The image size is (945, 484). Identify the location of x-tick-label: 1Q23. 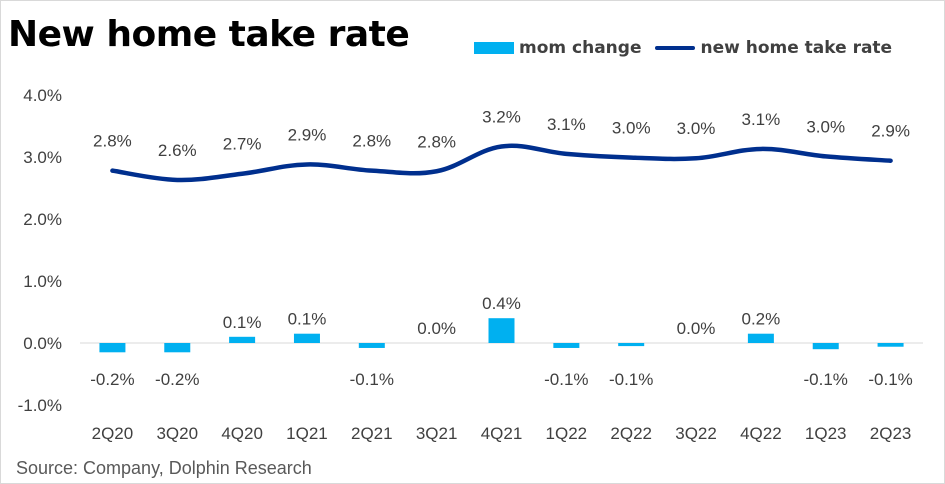
(826, 433).